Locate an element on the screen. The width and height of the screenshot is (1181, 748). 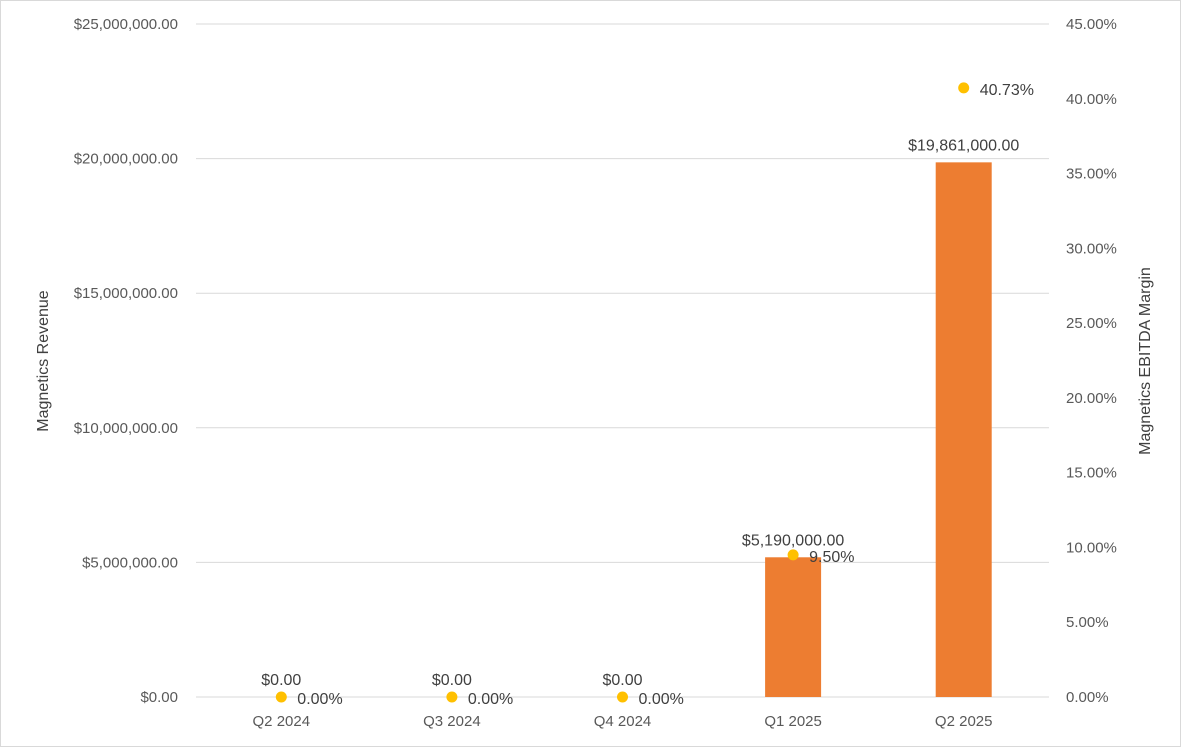
y2-tick-label: 15.00% is located at coordinates (1091, 473).